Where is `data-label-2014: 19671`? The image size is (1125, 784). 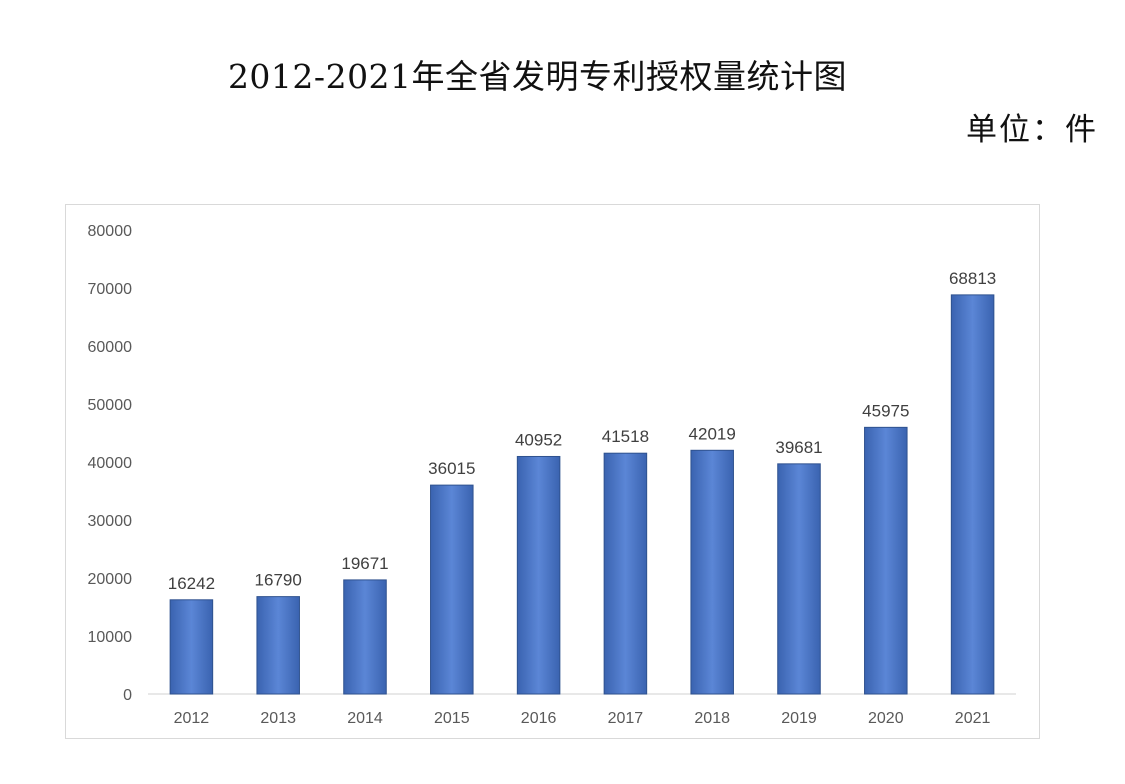
data-label-2014: 19671 is located at coordinates (364, 563).